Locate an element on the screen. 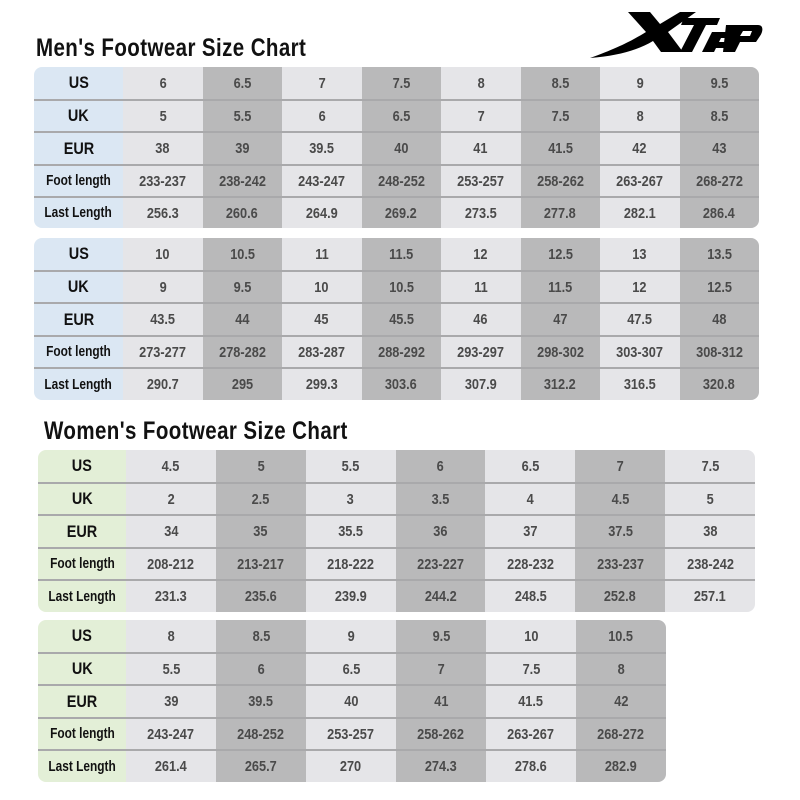  size-cell: 47.5 is located at coordinates (640, 320).